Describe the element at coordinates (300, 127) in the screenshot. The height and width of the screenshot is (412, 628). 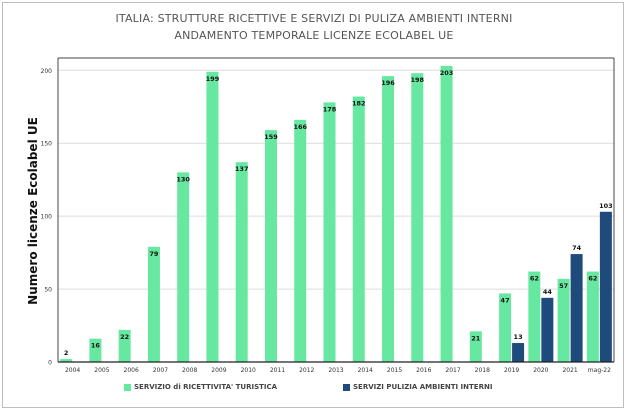
I see `data-label: 166` at that location.